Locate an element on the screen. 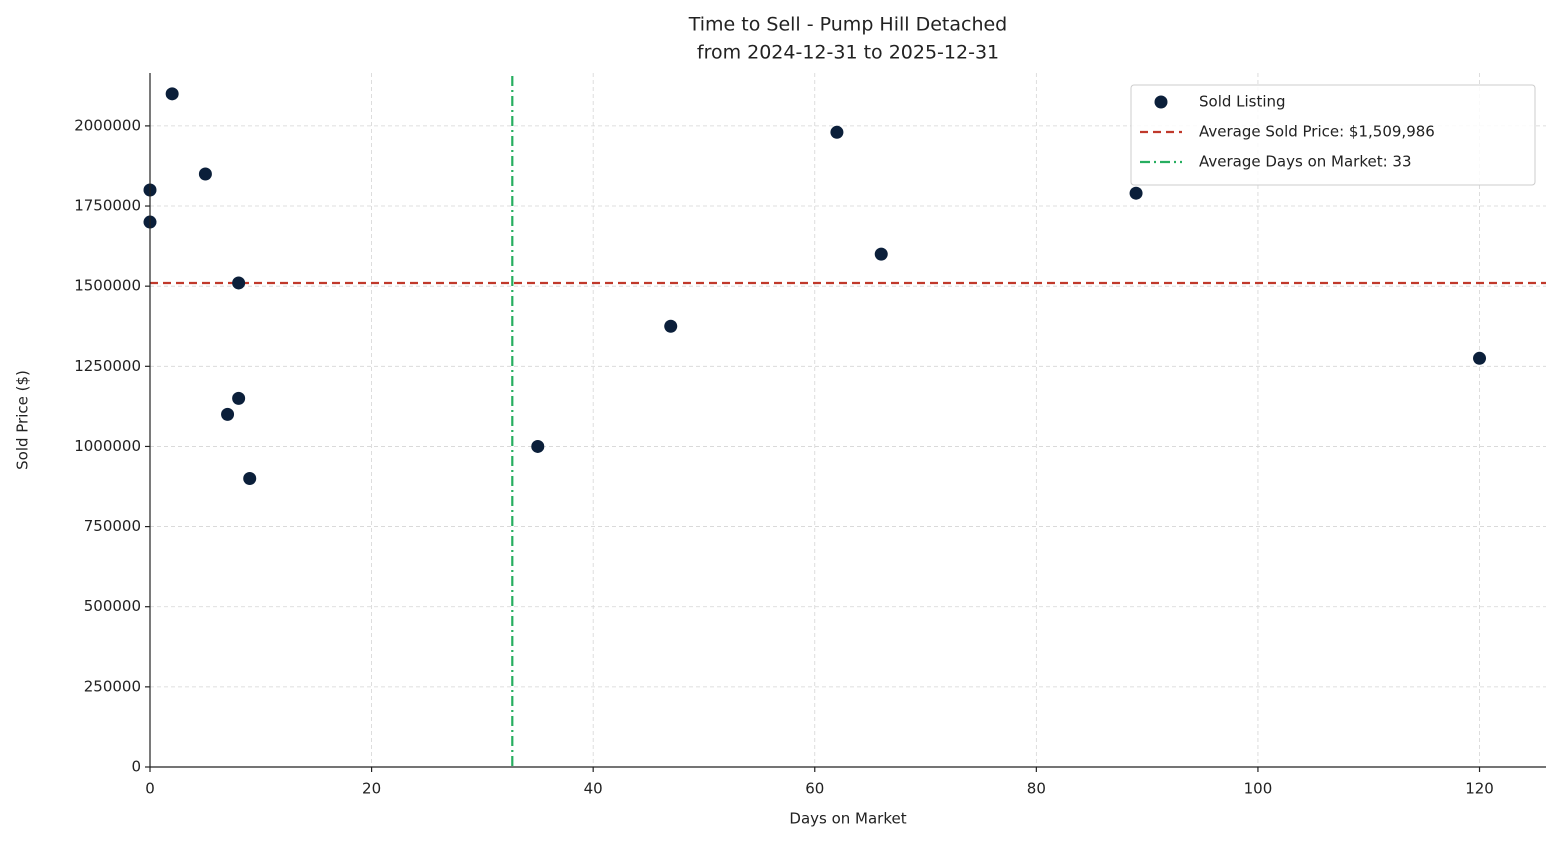 This screenshot has height=845, width=1560. legend-label: Average Days on Market: 33 is located at coordinates (1305, 162).